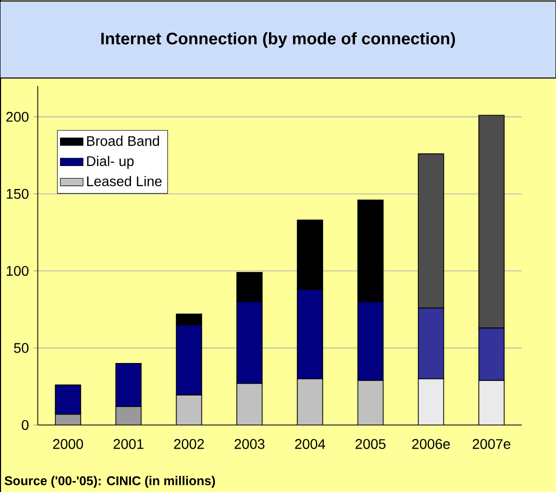 The image size is (556, 492). I want to click on y-tick-label: 0, so click(25, 425).